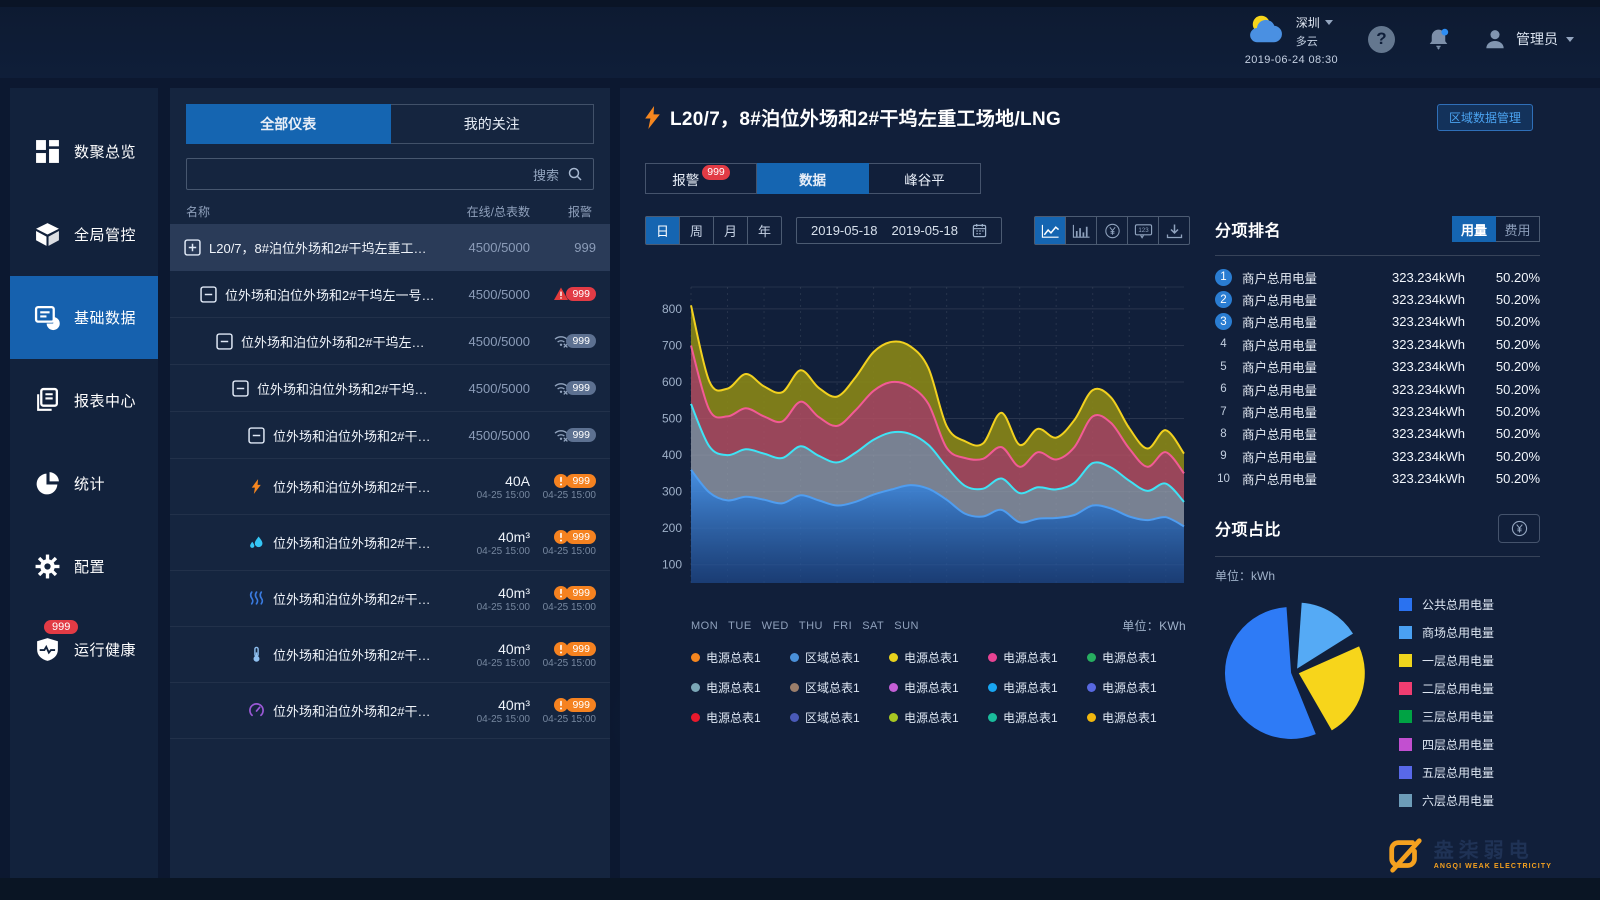 The width and height of the screenshot is (1600, 900). I want to click on help-button: ?, so click(1381, 39).